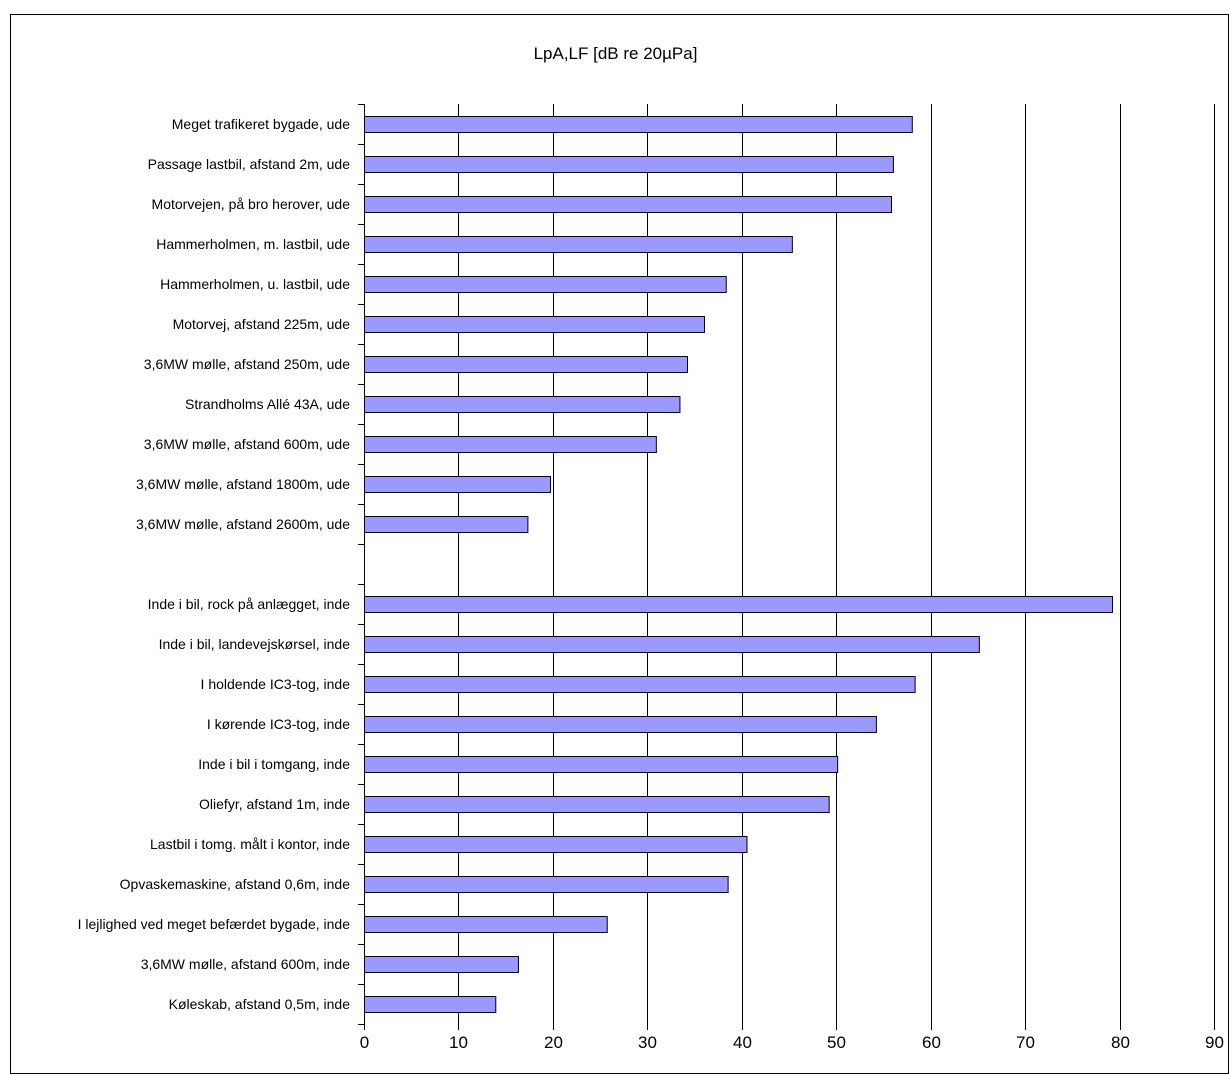 The width and height of the screenshot is (1231, 1074). I want to click on category-label-15: I kørende IC3-tog, inde, so click(278, 724).